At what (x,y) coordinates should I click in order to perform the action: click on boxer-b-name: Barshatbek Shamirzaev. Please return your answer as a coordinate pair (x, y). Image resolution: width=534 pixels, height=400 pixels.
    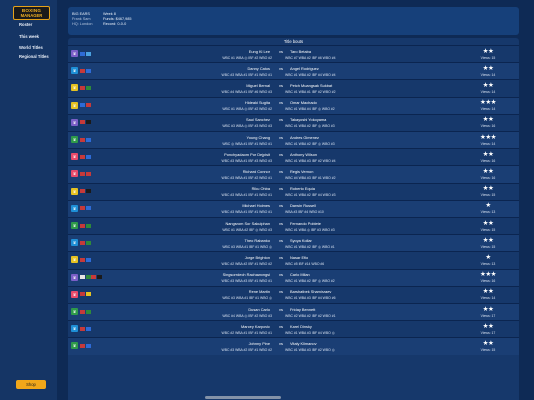
    Looking at the image, I should click on (311, 292).